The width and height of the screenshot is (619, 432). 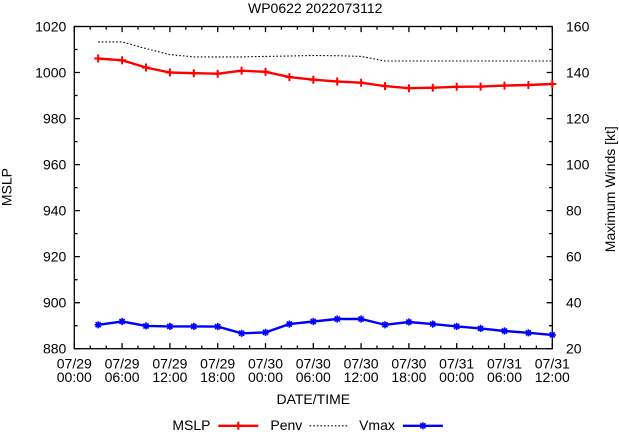 What do you see at coordinates (313, 399) in the screenshot?
I see `svg-text: DATE/TIME` at bounding box center [313, 399].